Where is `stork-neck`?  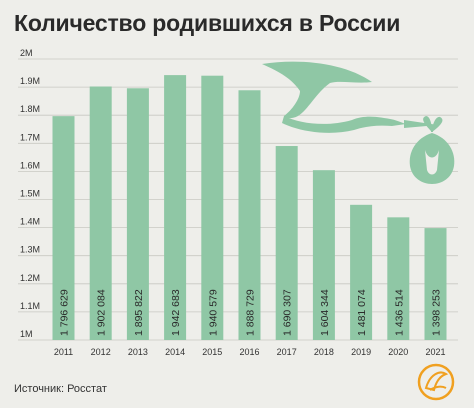 stork-neck is located at coordinates (344, 124).